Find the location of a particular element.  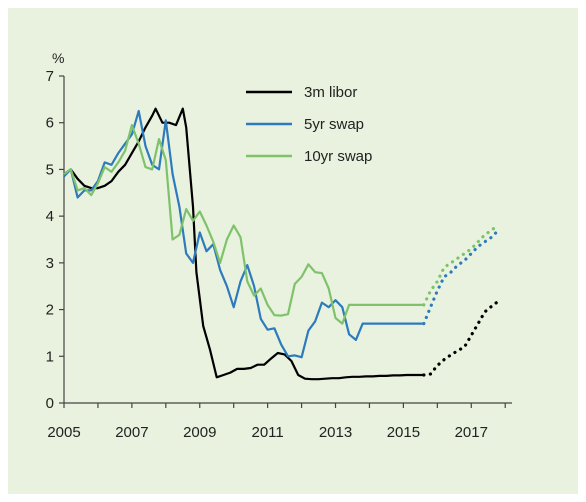

y-tick-label: 3 is located at coordinates (50, 263).